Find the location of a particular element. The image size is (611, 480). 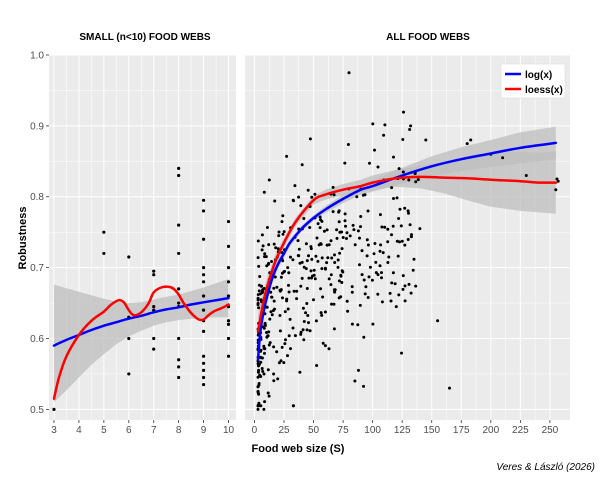

x-tick-label: 150 is located at coordinates (431, 430).